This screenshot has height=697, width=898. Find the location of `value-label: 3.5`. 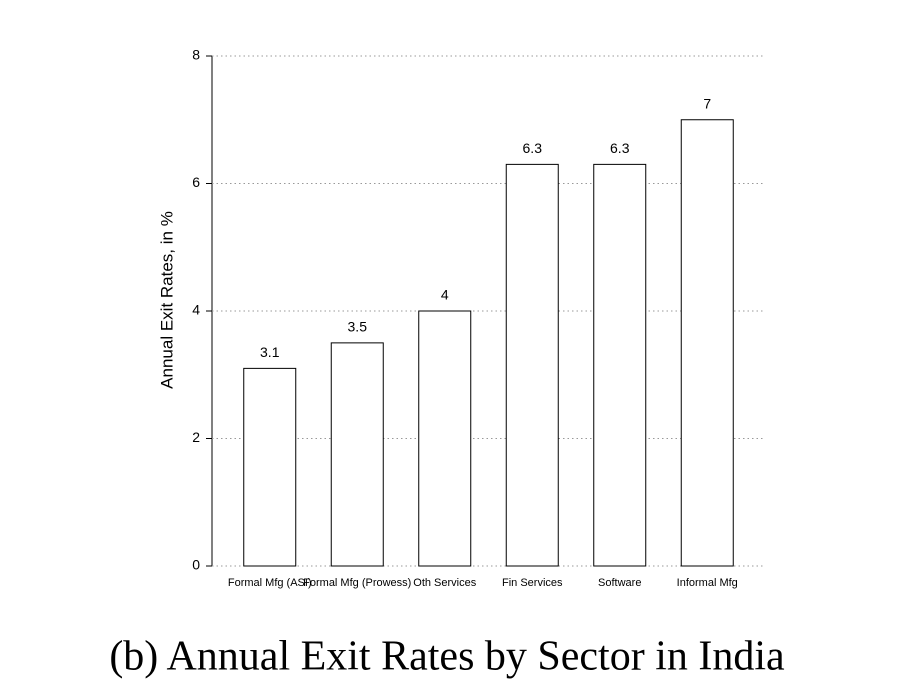

value-label: 3.5 is located at coordinates (358, 327).